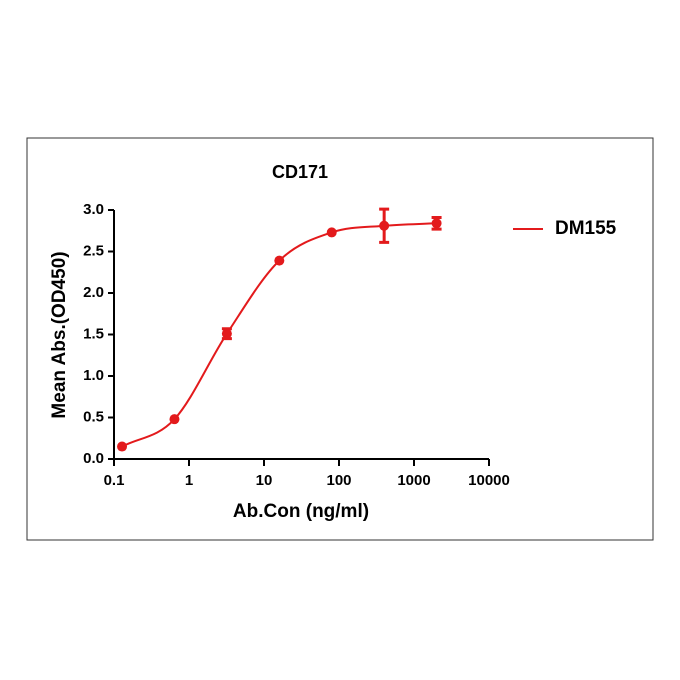  I want to click on y-tick-label: 2.0, so click(93, 292).